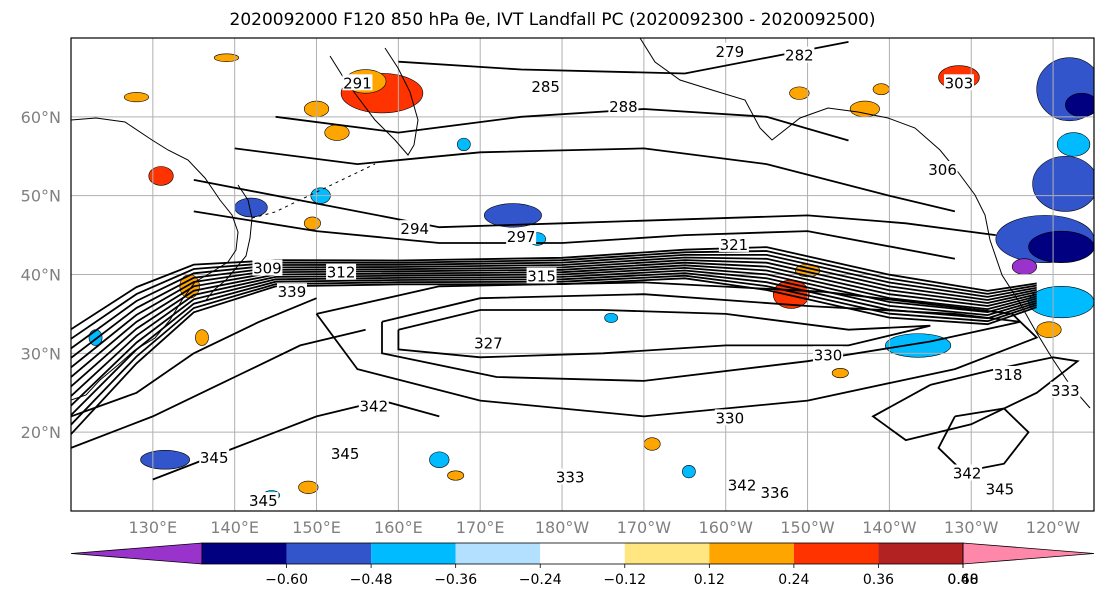 This screenshot has width=1105, height=603. Describe the element at coordinates (624, 580) in the screenshot. I see `colorbar-tick-label: −0.12` at that location.